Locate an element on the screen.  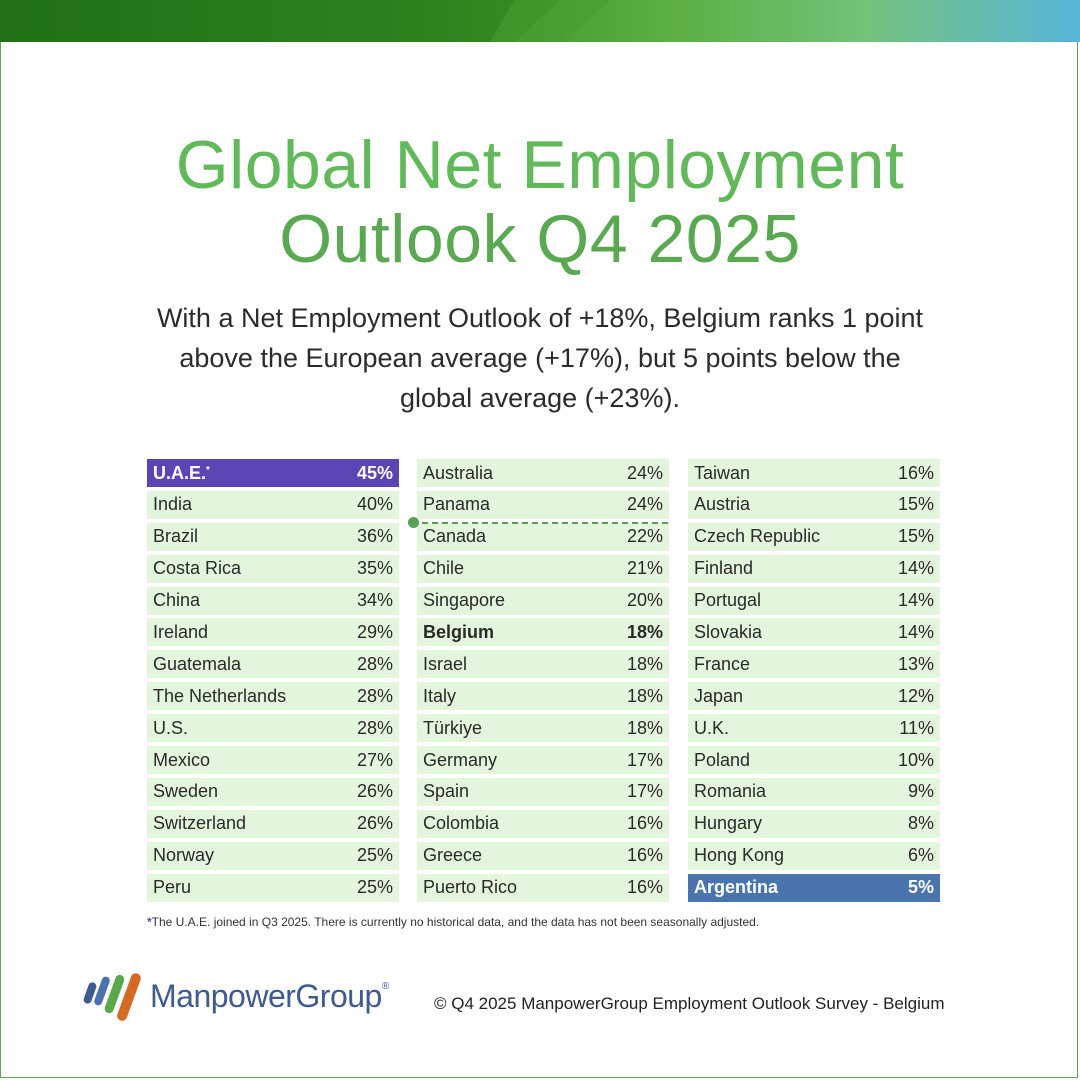
outlook-value: 5% is located at coordinates (920, 887).